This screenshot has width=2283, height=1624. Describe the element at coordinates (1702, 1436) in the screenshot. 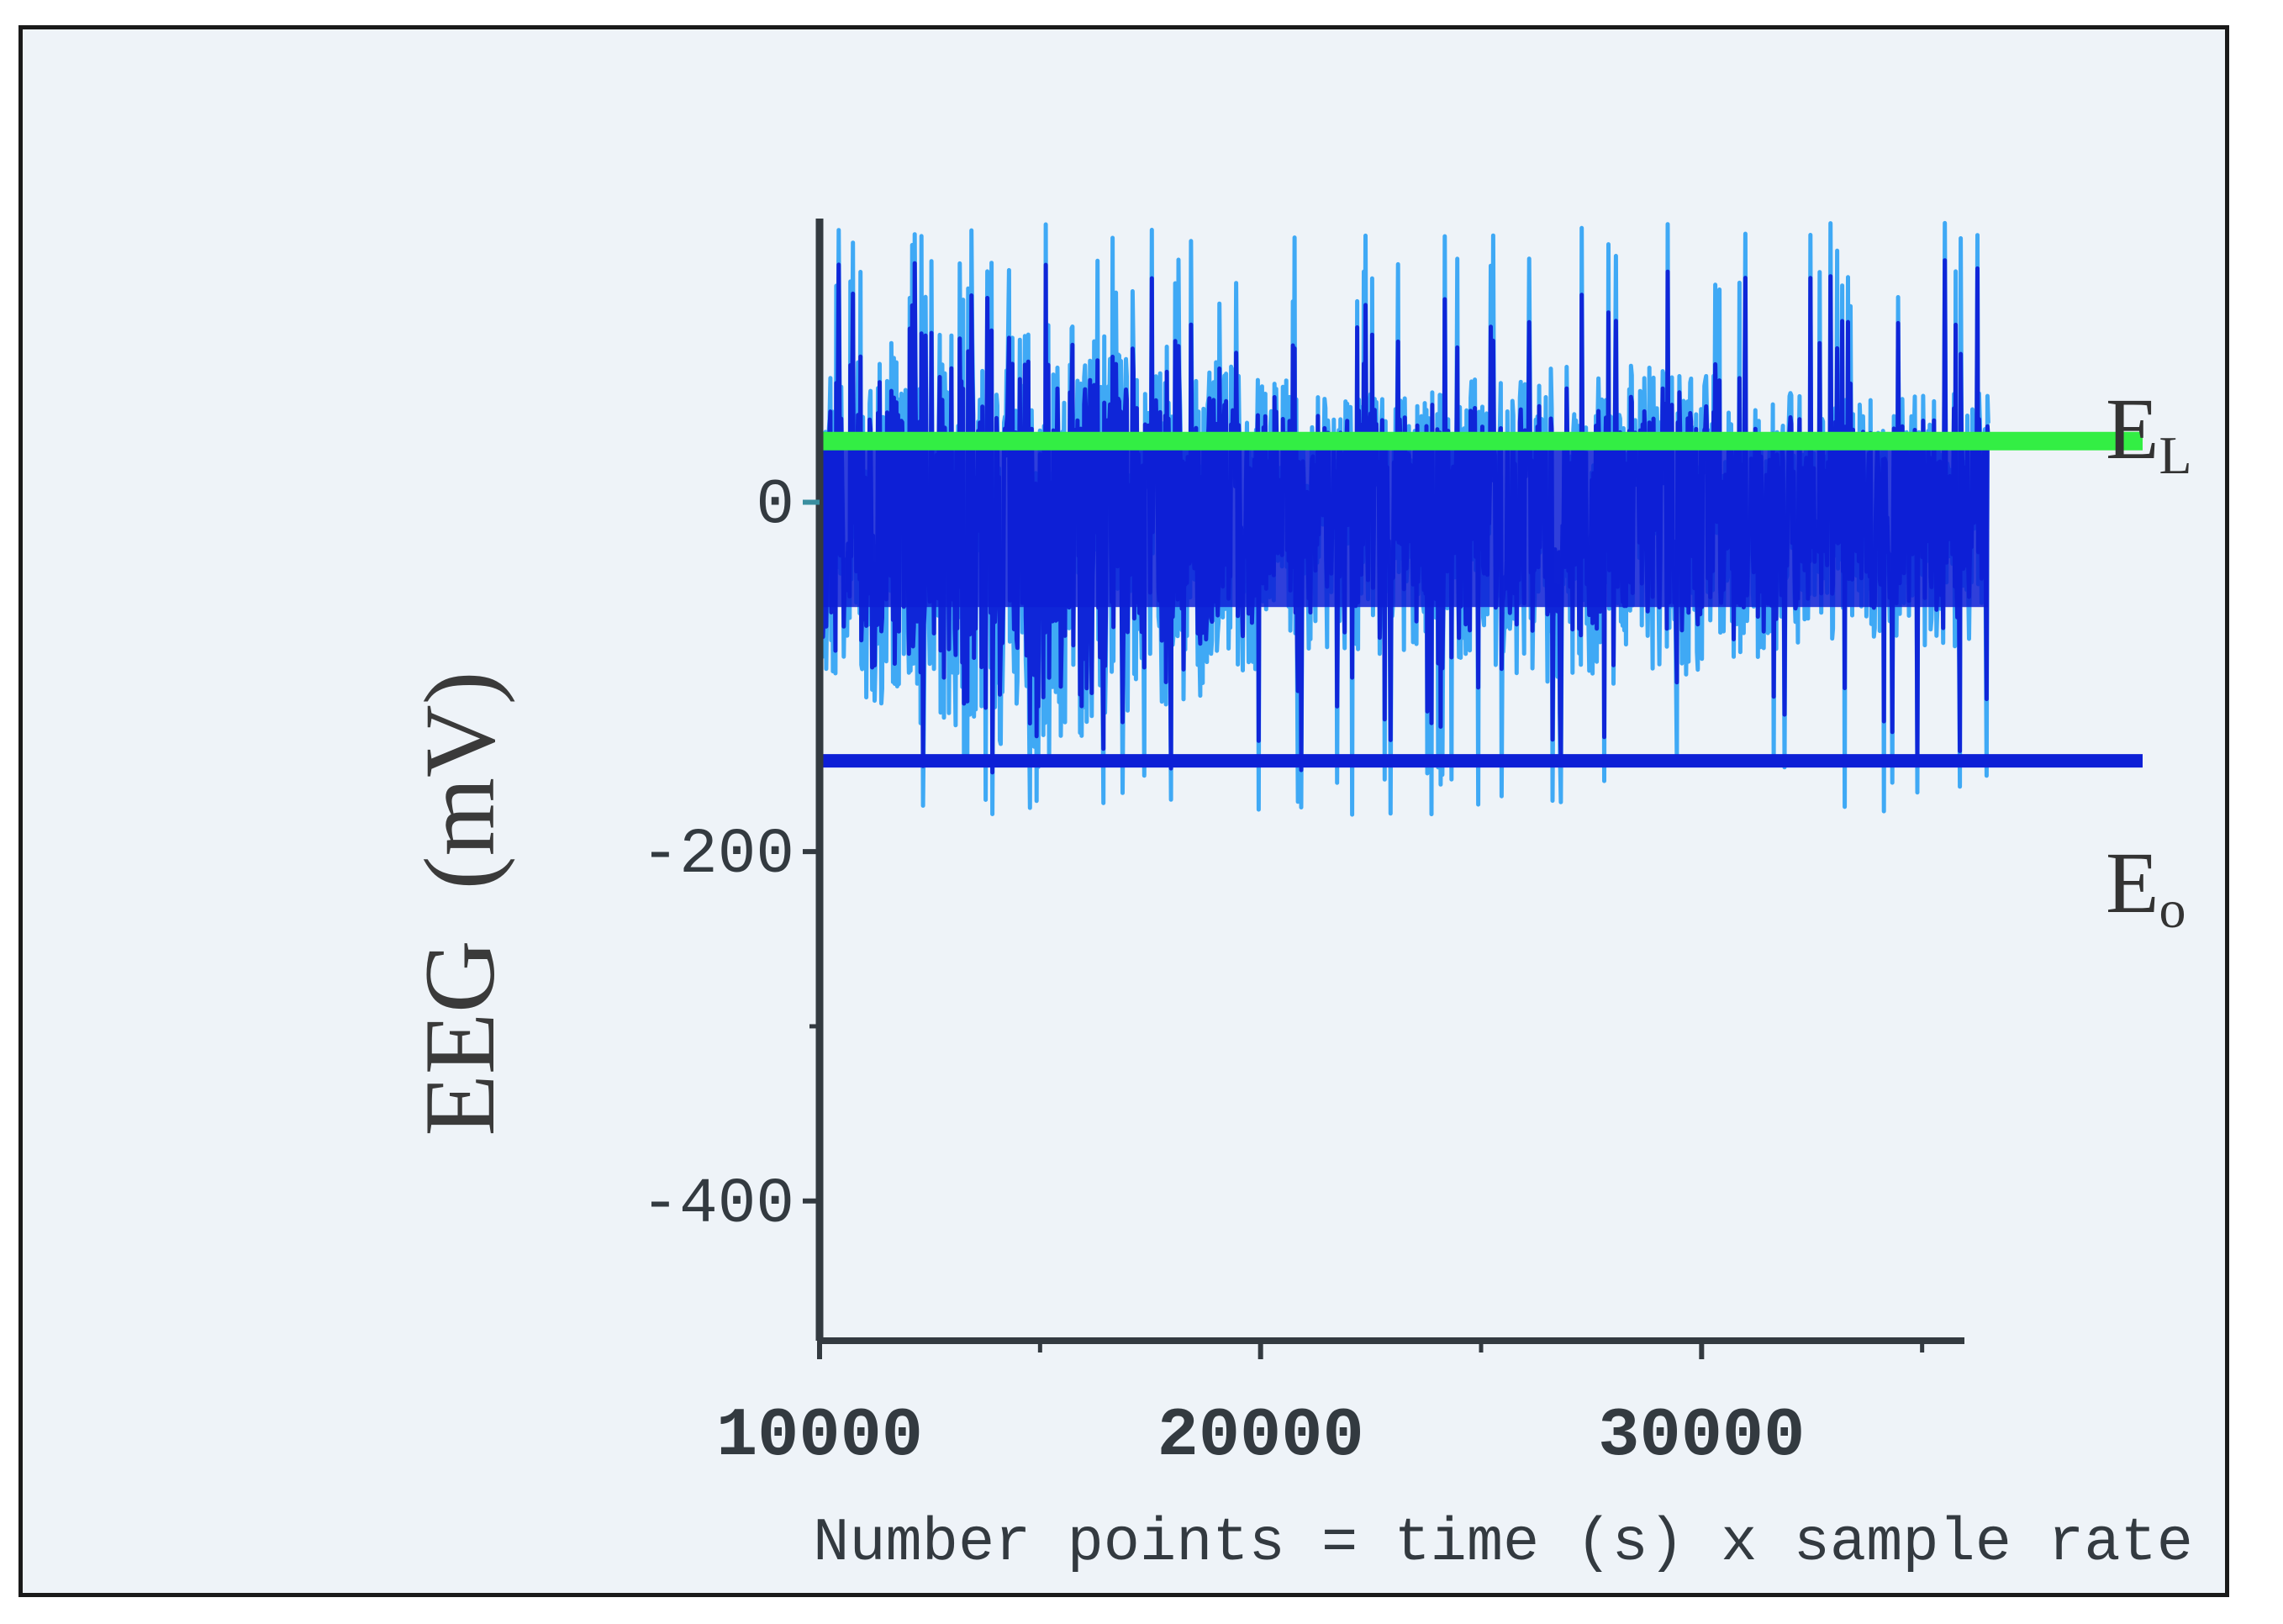

I see `x-tick-label-2: 30000` at that location.